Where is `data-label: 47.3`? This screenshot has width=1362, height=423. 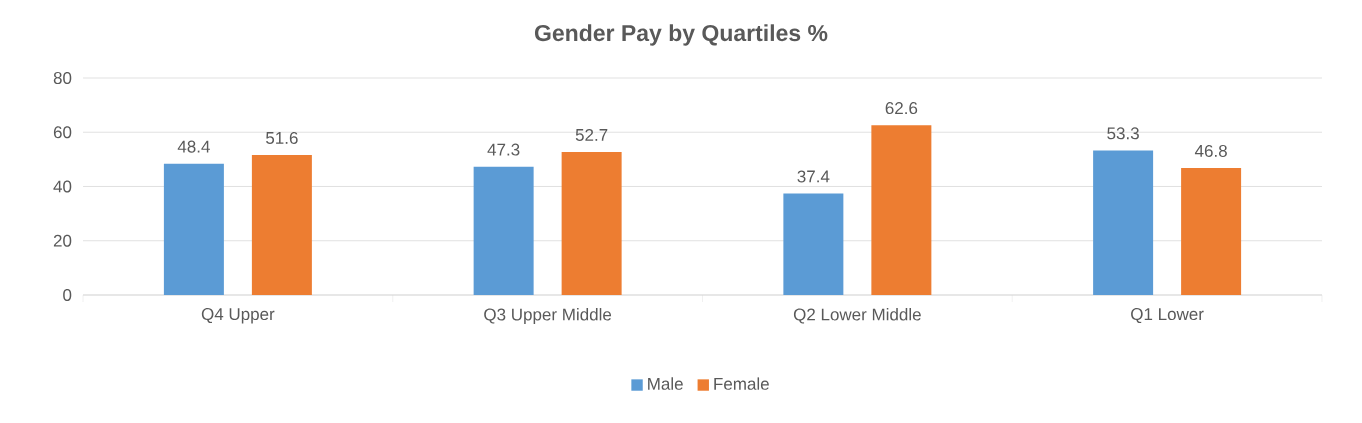
data-label: 47.3 is located at coordinates (503, 149).